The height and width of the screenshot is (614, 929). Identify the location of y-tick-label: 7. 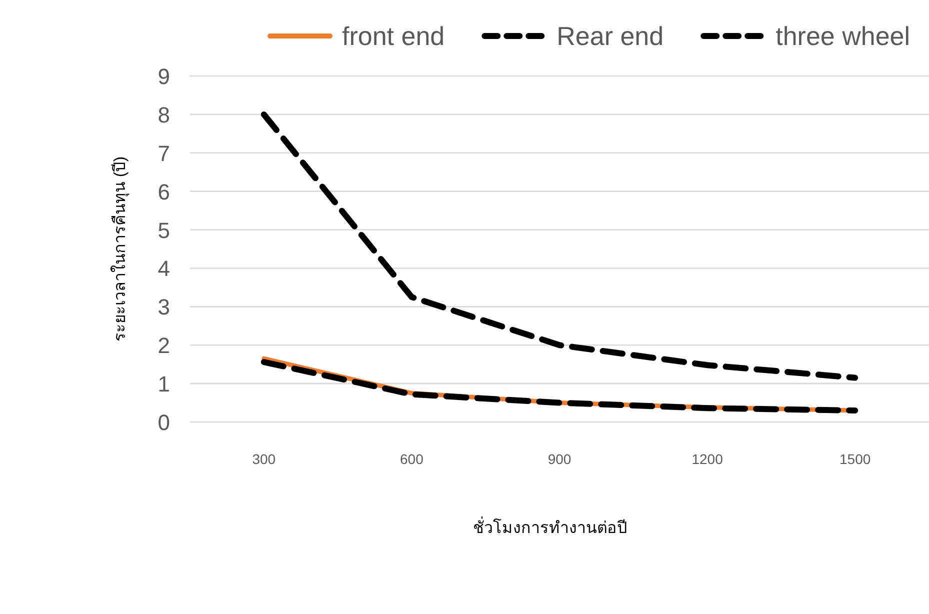
(164, 153).